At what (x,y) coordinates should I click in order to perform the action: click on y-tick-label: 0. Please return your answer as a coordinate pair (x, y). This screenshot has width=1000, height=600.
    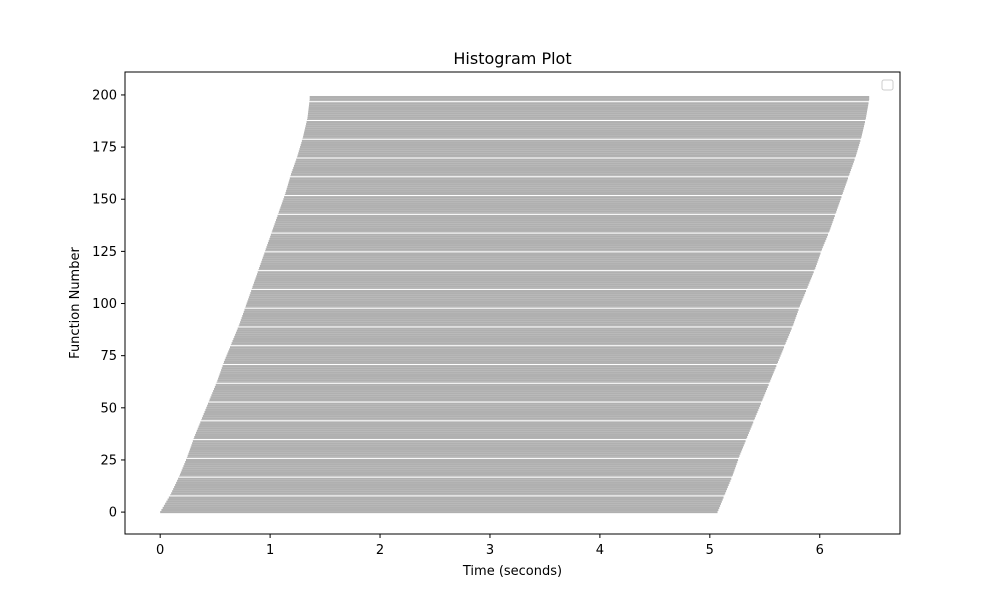
    Looking at the image, I should click on (113, 513).